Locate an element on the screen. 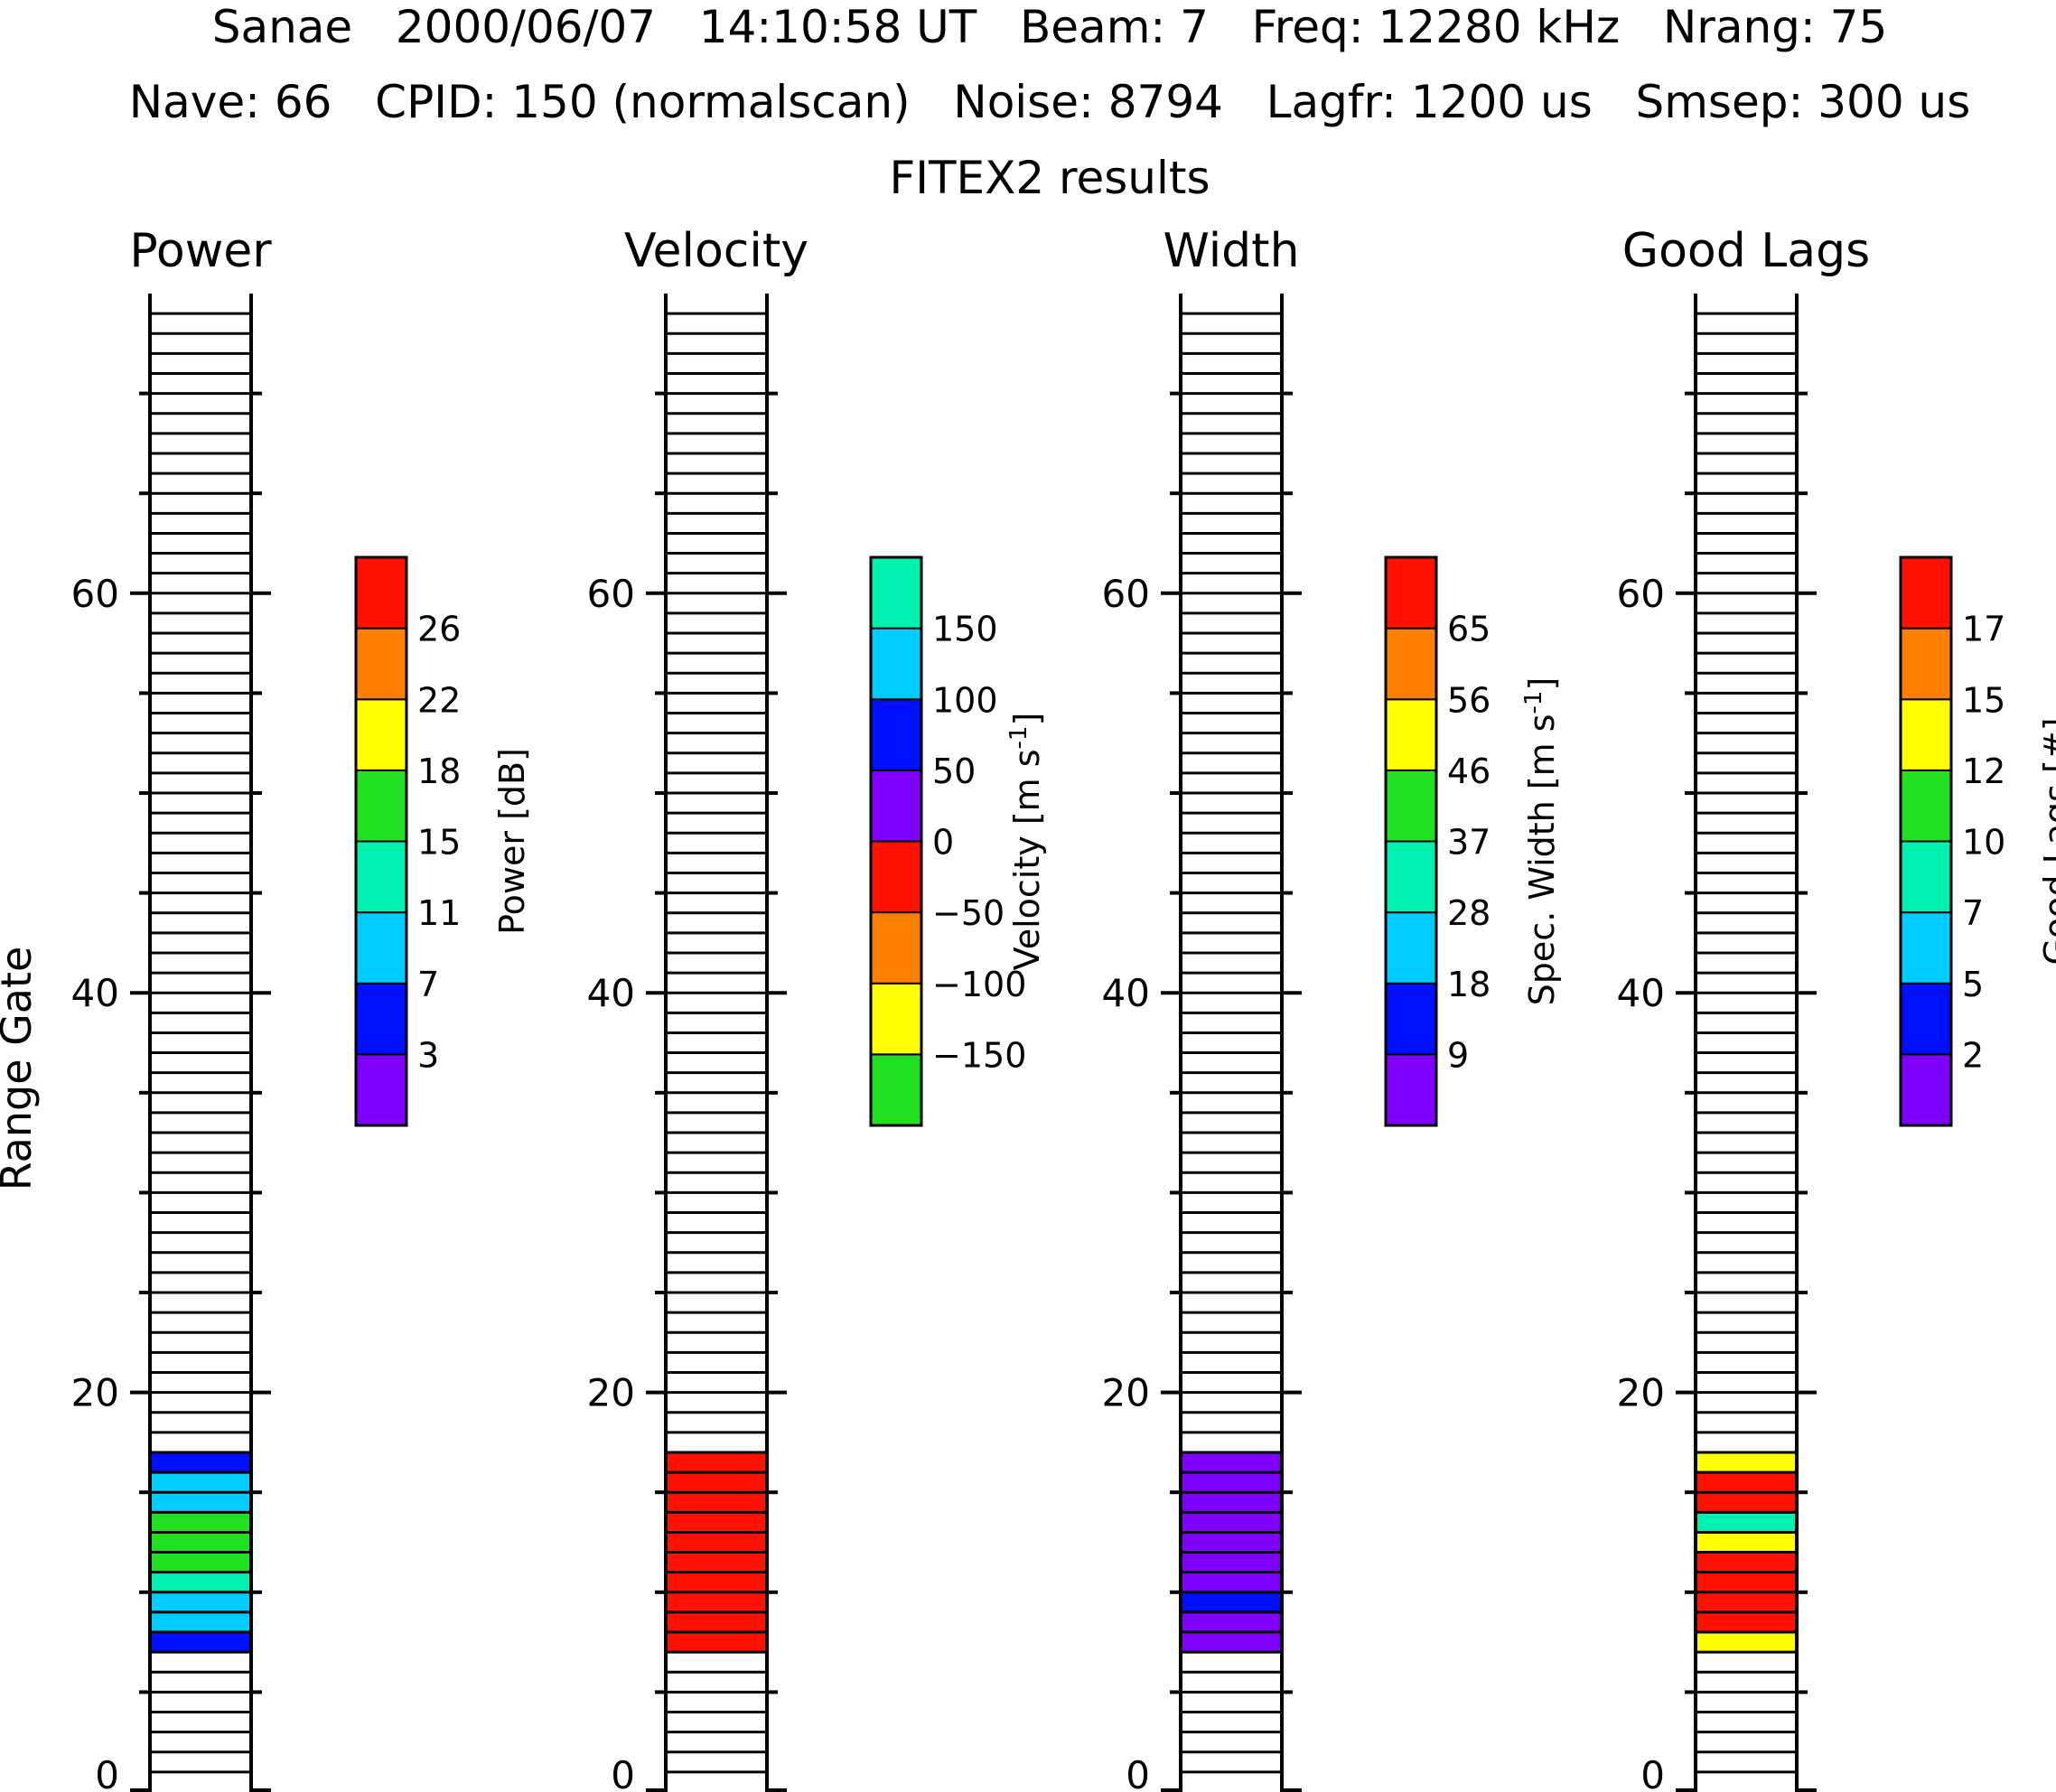  colorbar-tick-label: 5 is located at coordinates (1973, 984).